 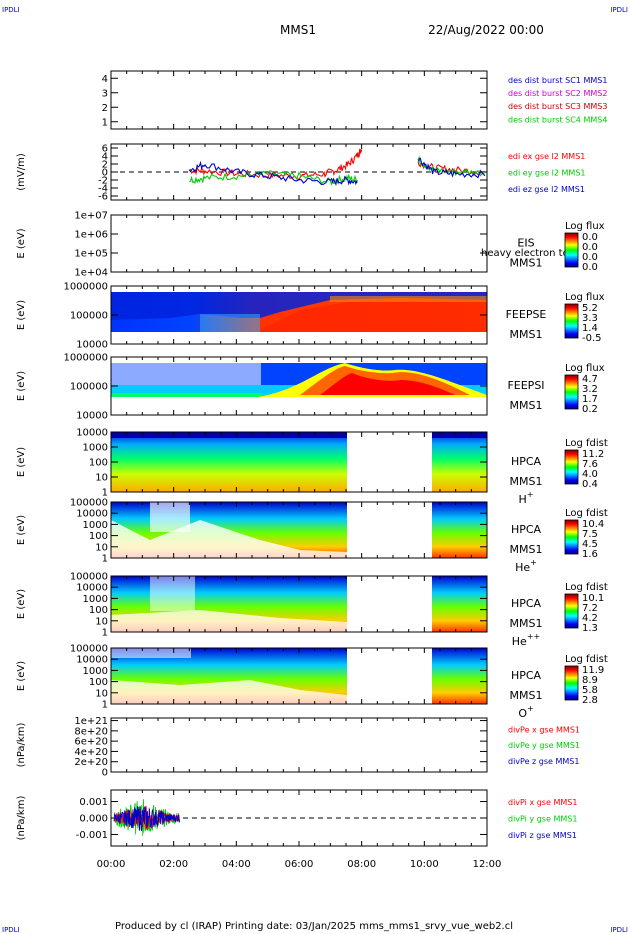 What do you see at coordinates (98, 463) in the screenshot?
I see `p6-ytick-label: 100` at bounding box center [98, 463].